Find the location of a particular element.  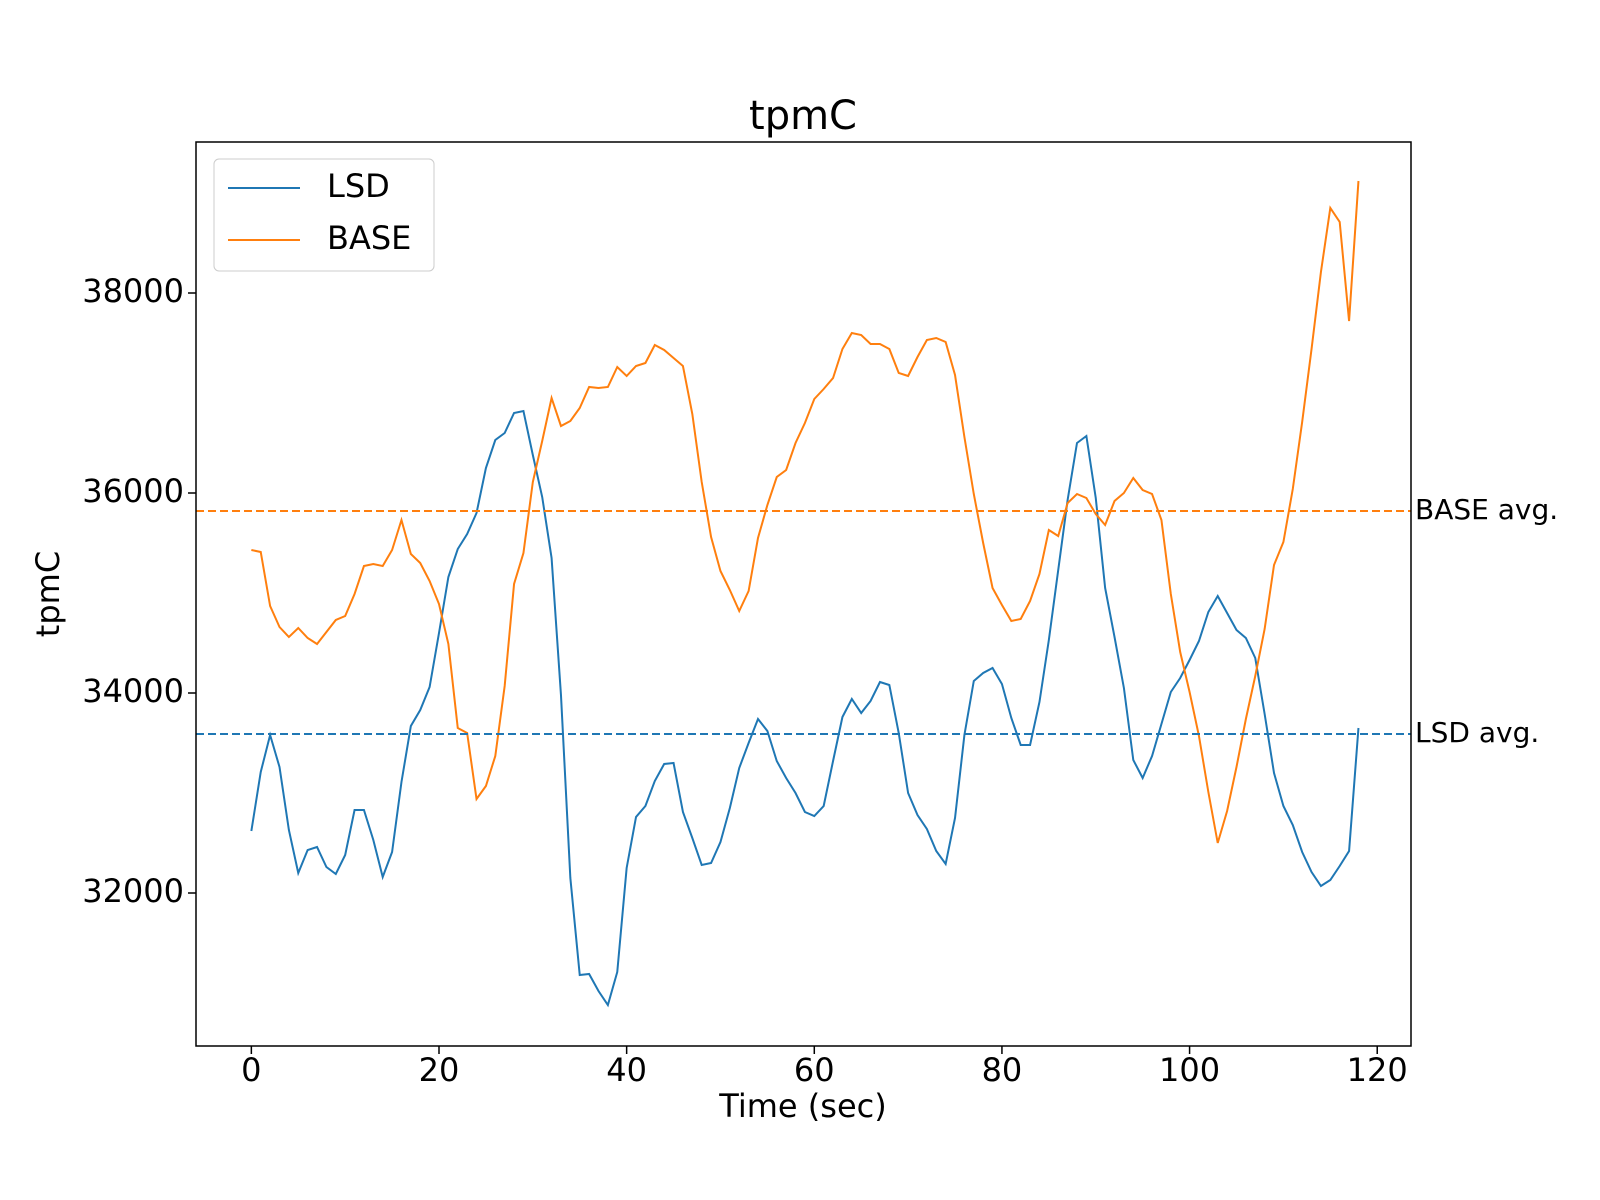

x-axis-label: Time (sec) is located at coordinates (802, 1106).